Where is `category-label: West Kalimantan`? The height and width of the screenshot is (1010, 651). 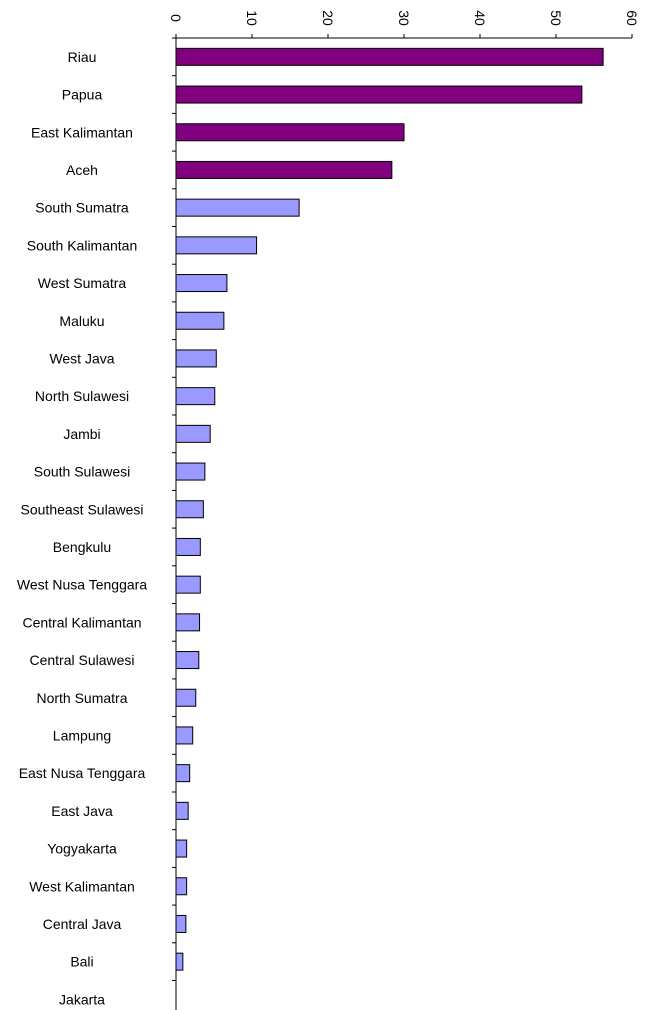 category-label: West Kalimantan is located at coordinates (82, 886).